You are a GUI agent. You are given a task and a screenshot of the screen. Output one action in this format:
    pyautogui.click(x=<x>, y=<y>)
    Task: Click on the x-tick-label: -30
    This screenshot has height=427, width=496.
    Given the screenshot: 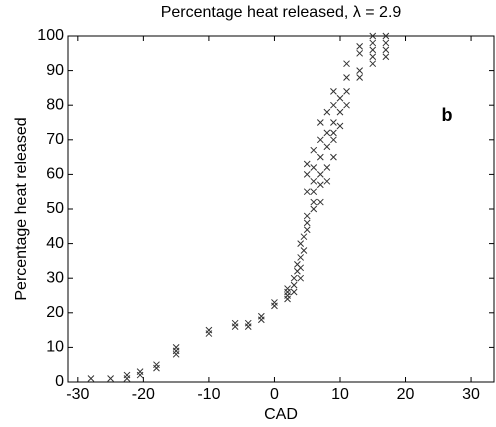 What is the action you would take?
    pyautogui.click(x=77, y=394)
    